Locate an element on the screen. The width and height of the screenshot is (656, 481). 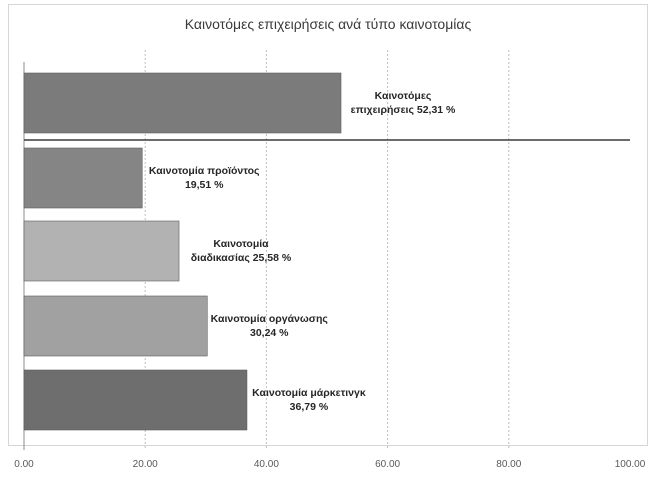
x-tick-label: 20.00 is located at coordinates (145, 464).